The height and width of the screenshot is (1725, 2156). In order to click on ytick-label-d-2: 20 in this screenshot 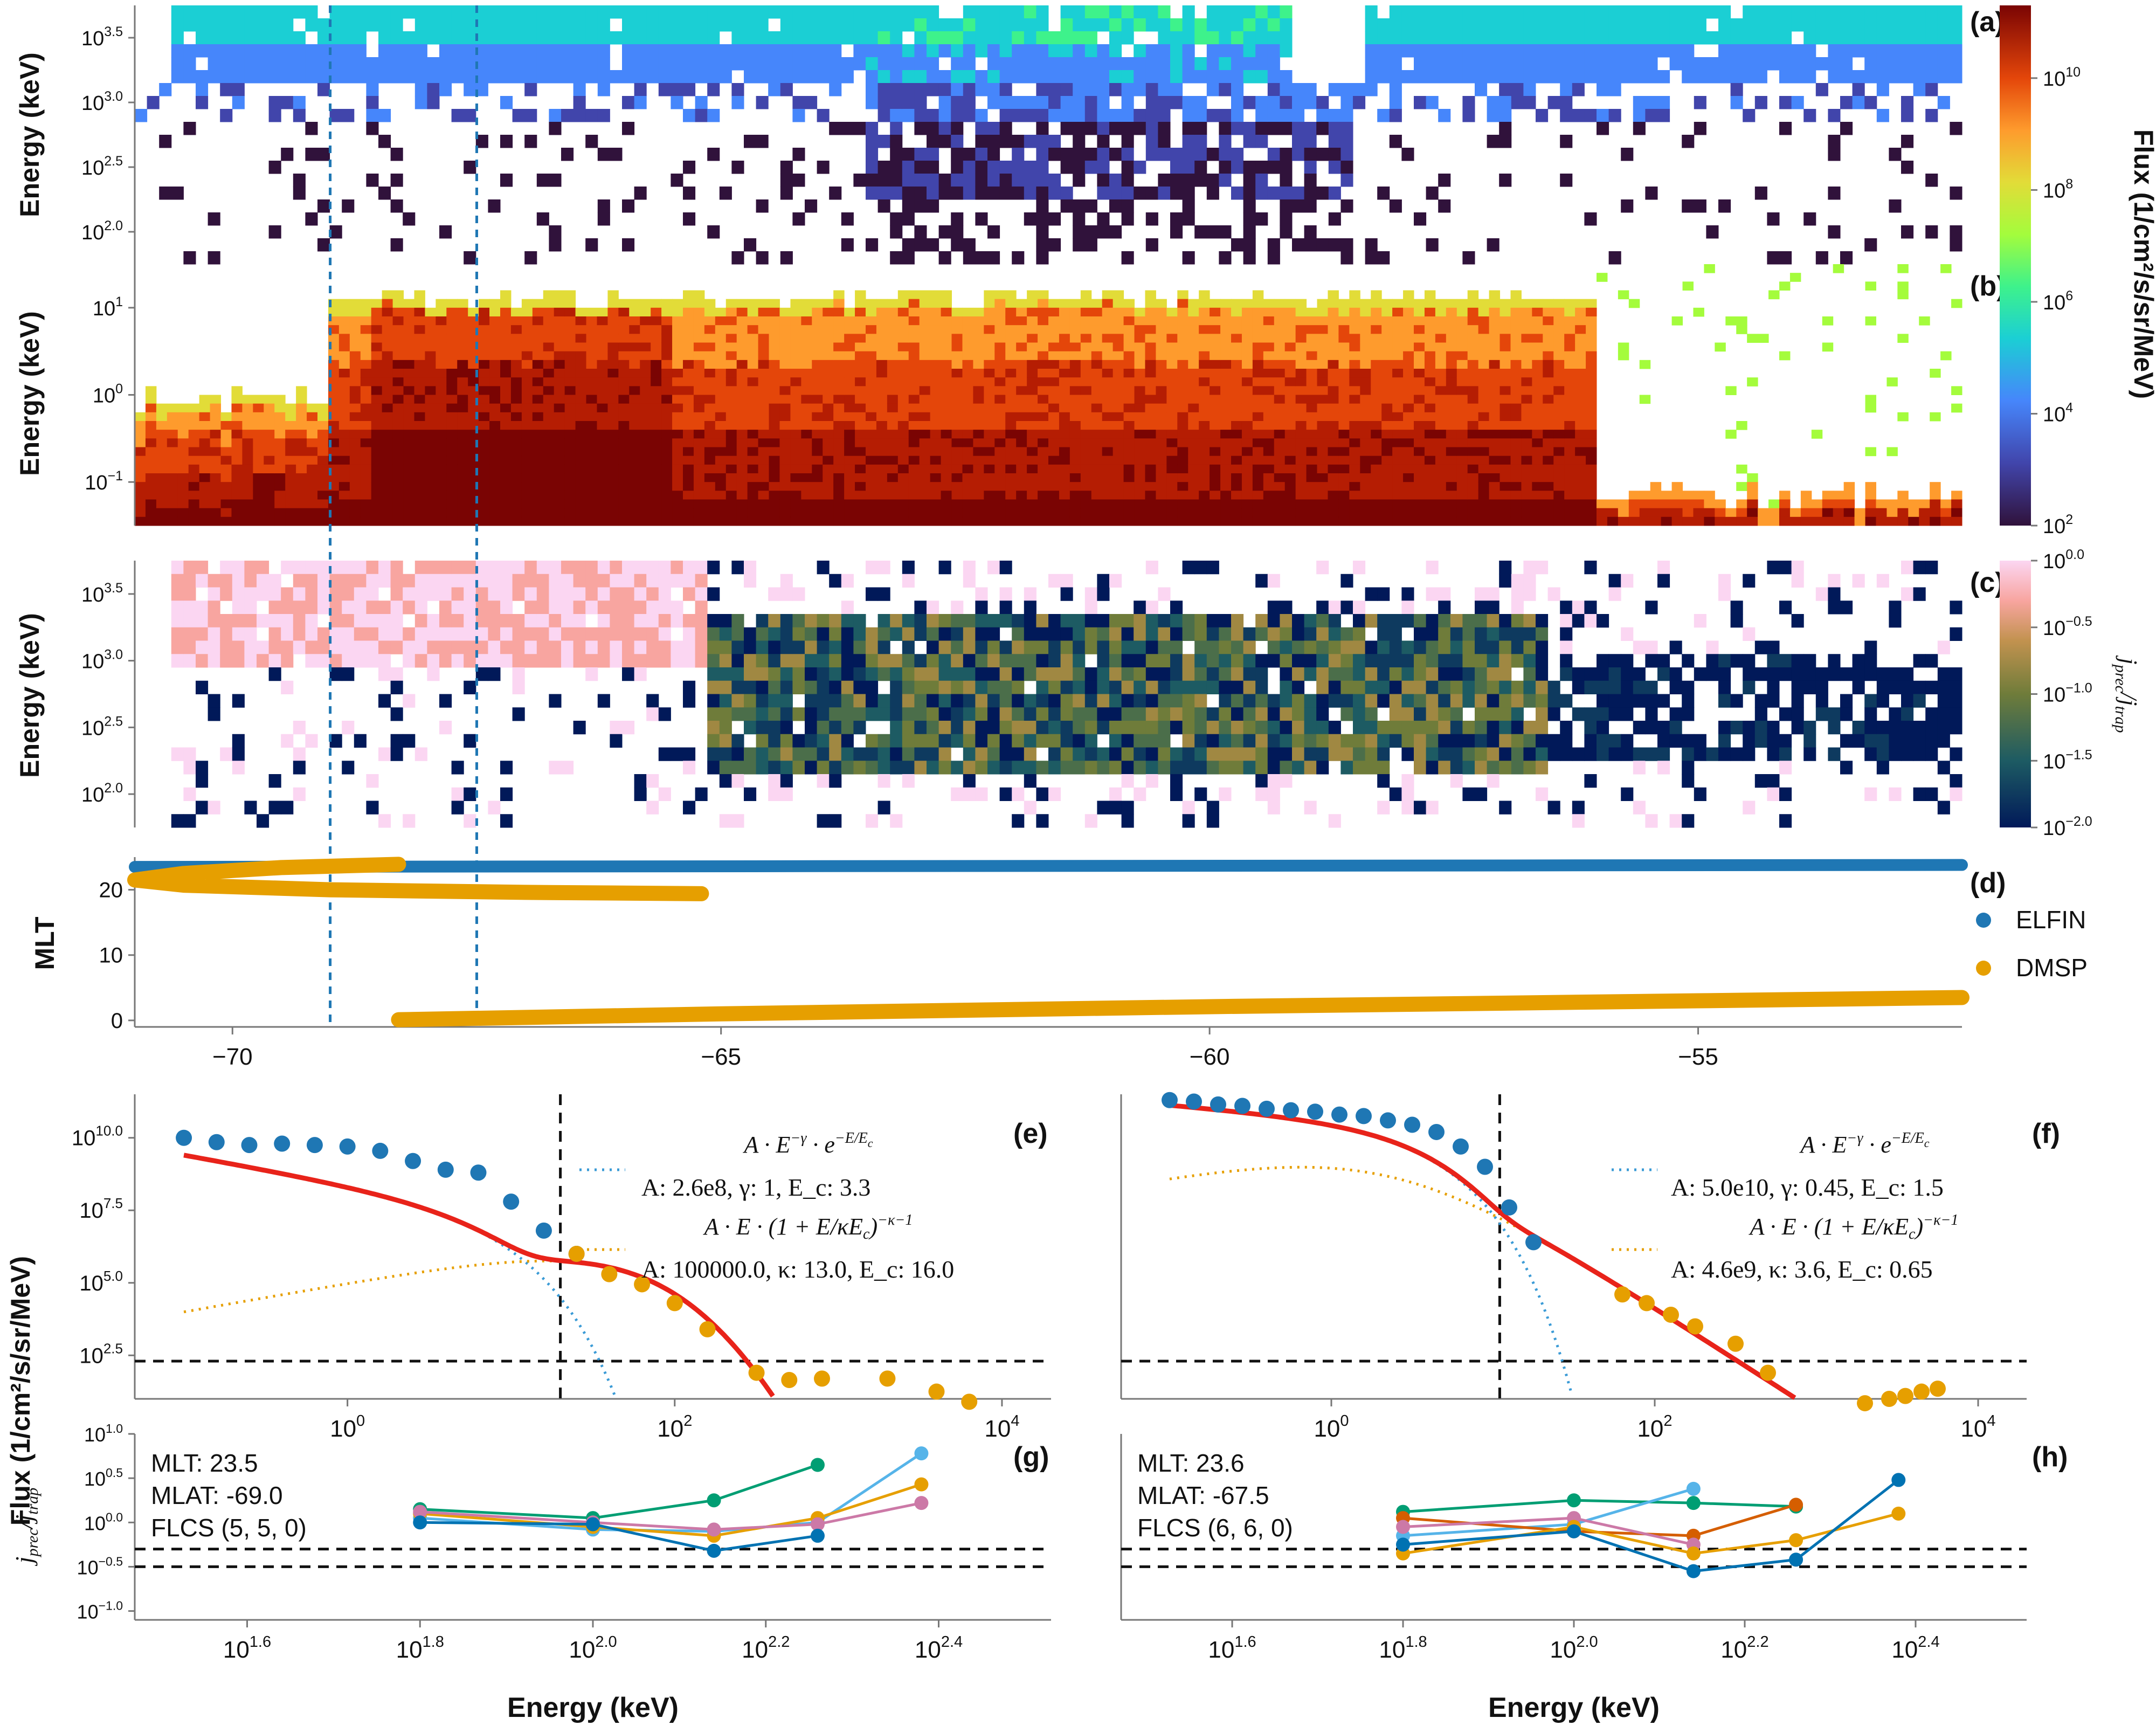, I will do `click(111, 890)`.